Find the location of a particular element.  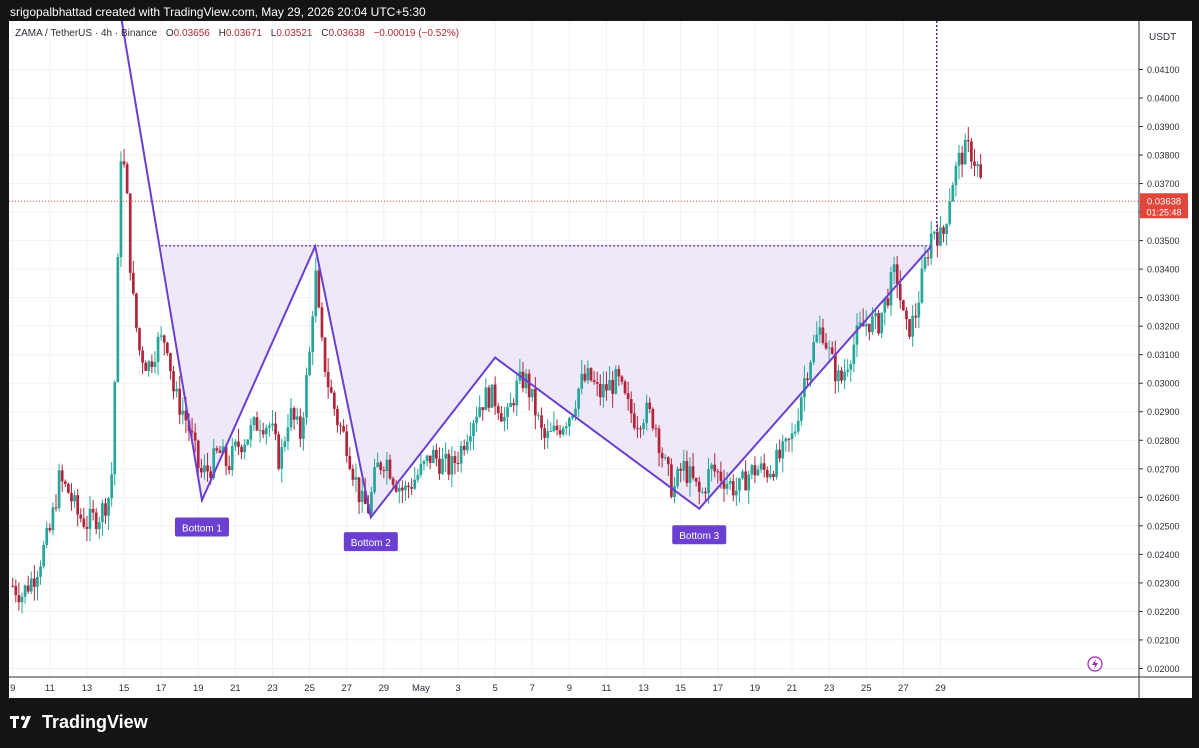

time-tick-label: 11 is located at coordinates (607, 688).